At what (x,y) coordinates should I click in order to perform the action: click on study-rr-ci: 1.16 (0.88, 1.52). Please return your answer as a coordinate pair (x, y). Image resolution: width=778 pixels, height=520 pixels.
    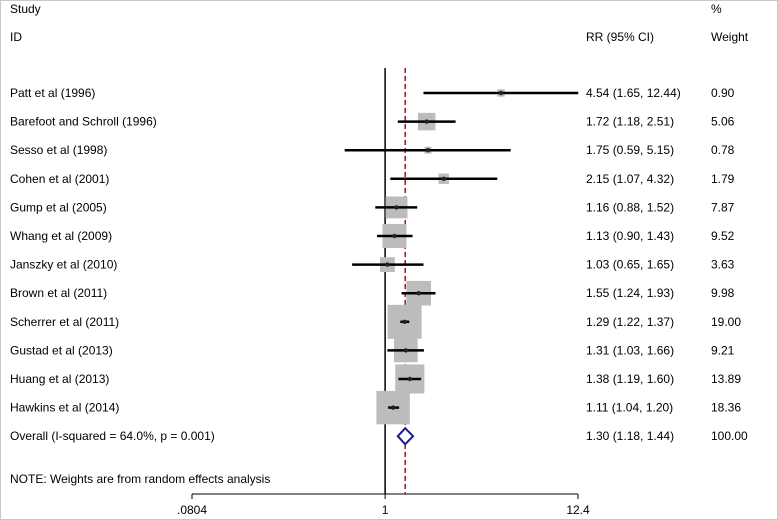
    Looking at the image, I should click on (630, 207).